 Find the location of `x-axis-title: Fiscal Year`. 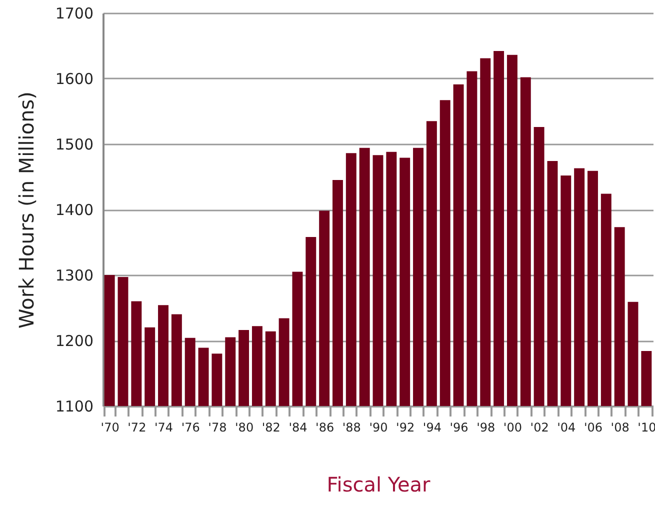

x-axis-title: Fiscal Year is located at coordinates (379, 484).